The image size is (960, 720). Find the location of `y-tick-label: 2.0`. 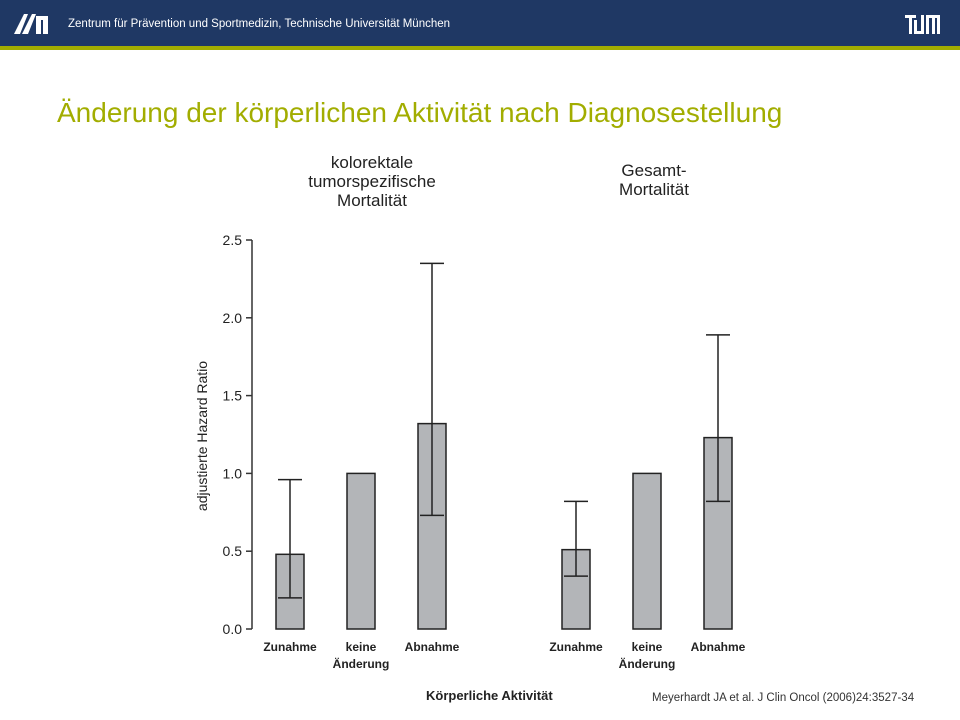

y-tick-label: 2.0 is located at coordinates (233, 318).